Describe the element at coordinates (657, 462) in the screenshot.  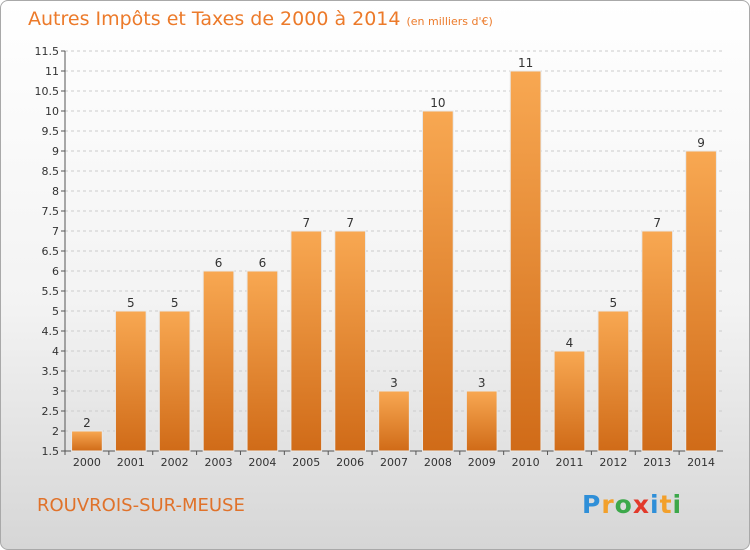
I see `x-tick-label: 2013` at that location.